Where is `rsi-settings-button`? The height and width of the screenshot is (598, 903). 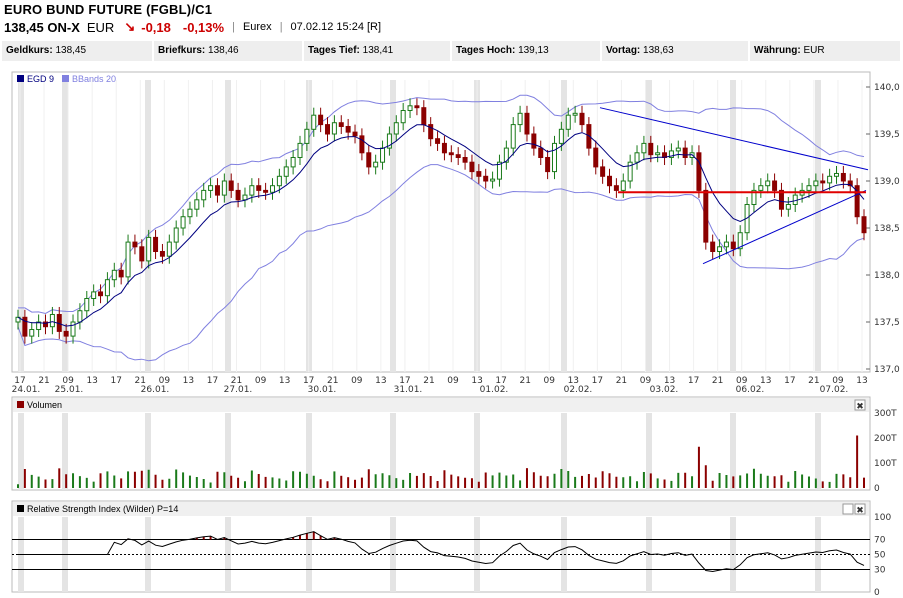
rsi-settings-button is located at coordinates (848, 509).